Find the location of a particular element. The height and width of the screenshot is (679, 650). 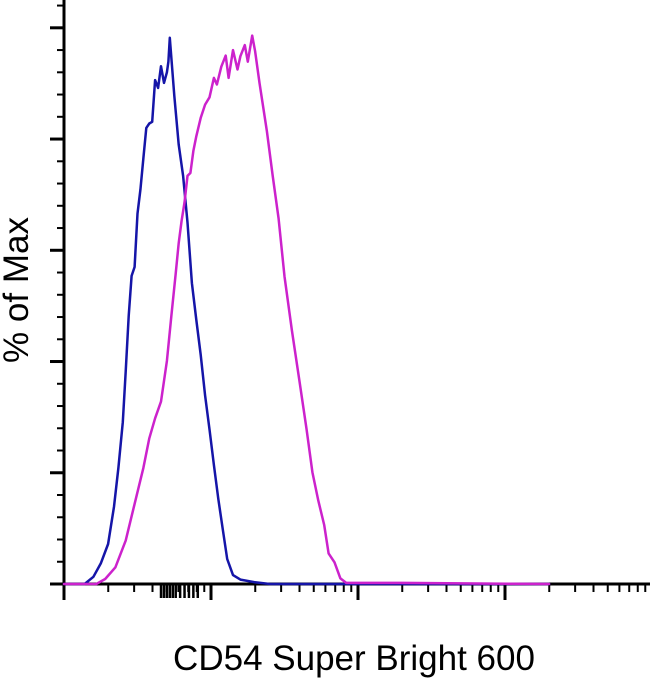

x-axis-label: CD54 Super Bright 600 is located at coordinates (354, 658).